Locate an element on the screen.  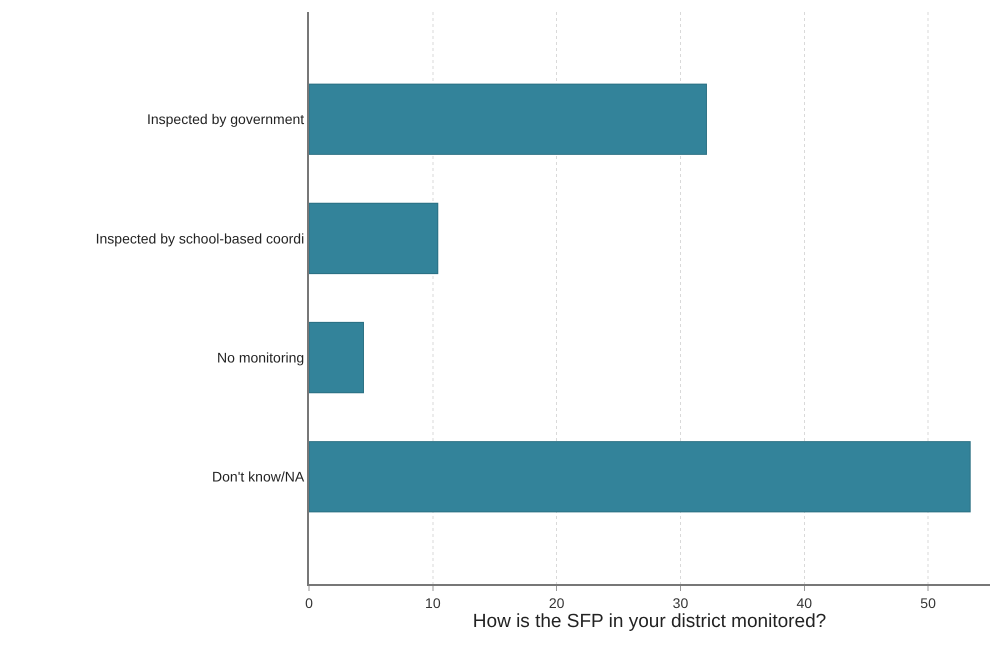
x-tick-label: 40 is located at coordinates (804, 602).